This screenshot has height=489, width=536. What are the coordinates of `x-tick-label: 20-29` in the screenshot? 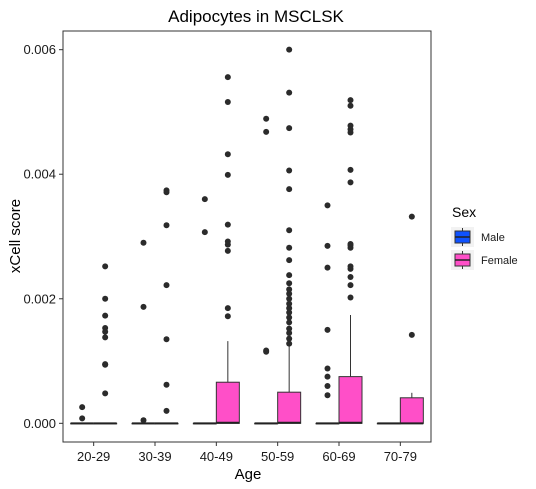 It's located at (93, 456).